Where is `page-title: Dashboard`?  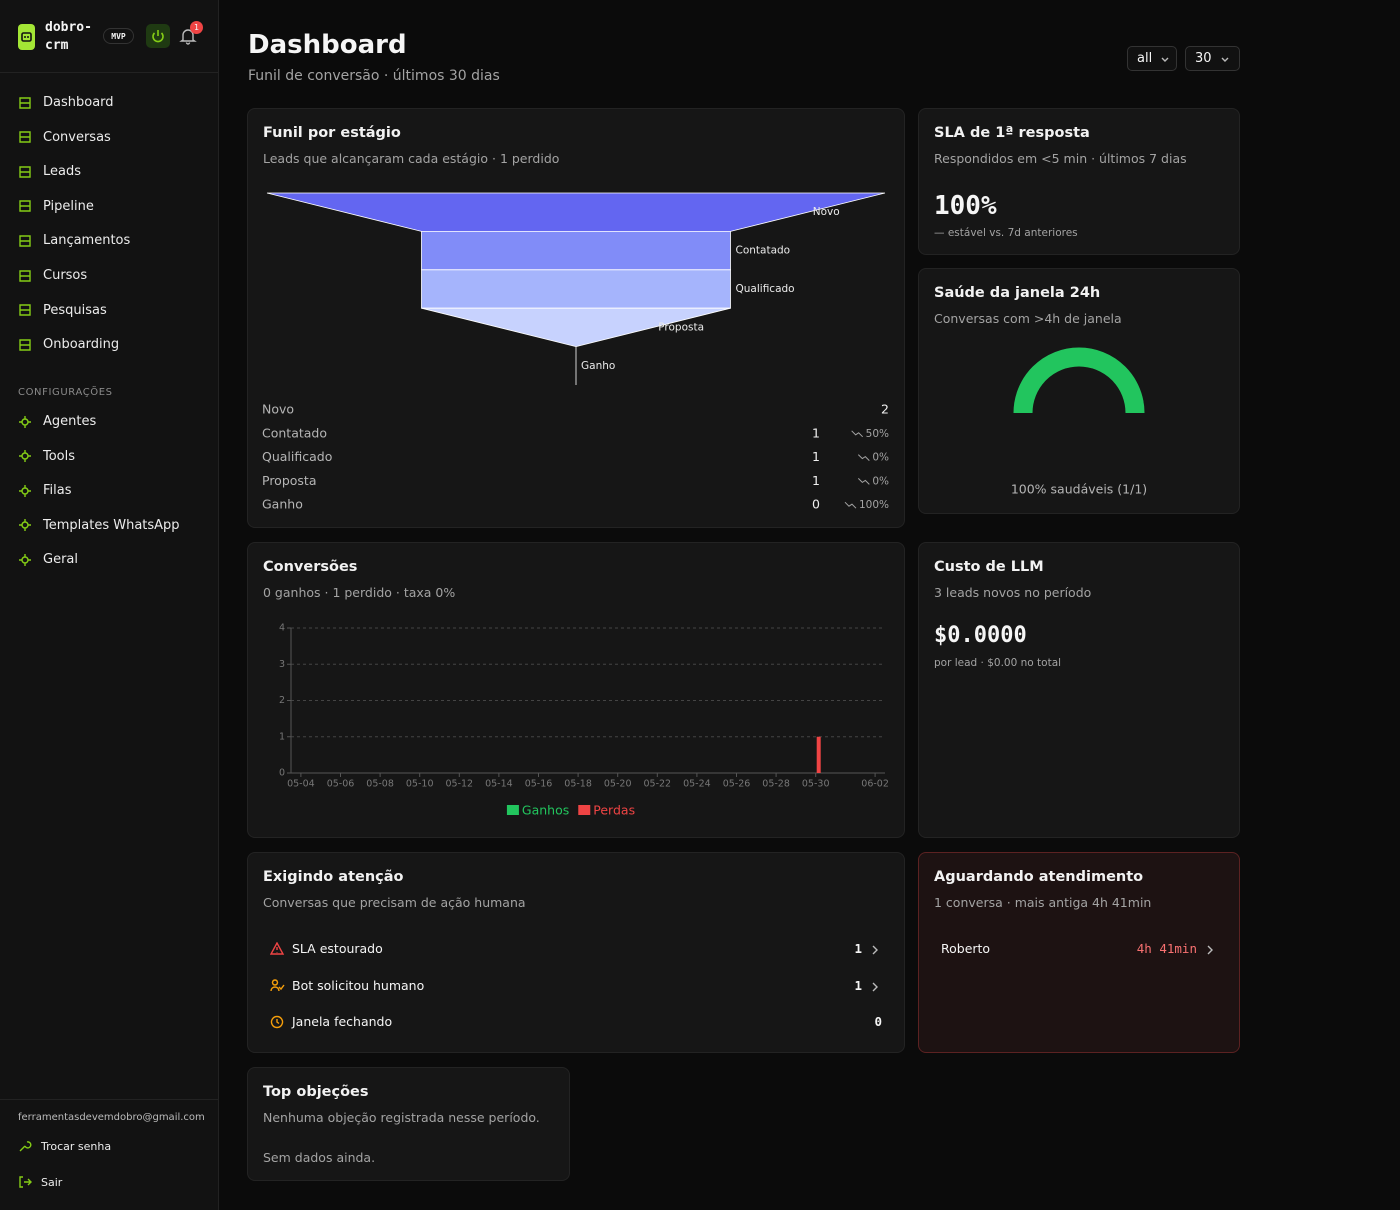 page-title: Dashboard is located at coordinates (327, 45).